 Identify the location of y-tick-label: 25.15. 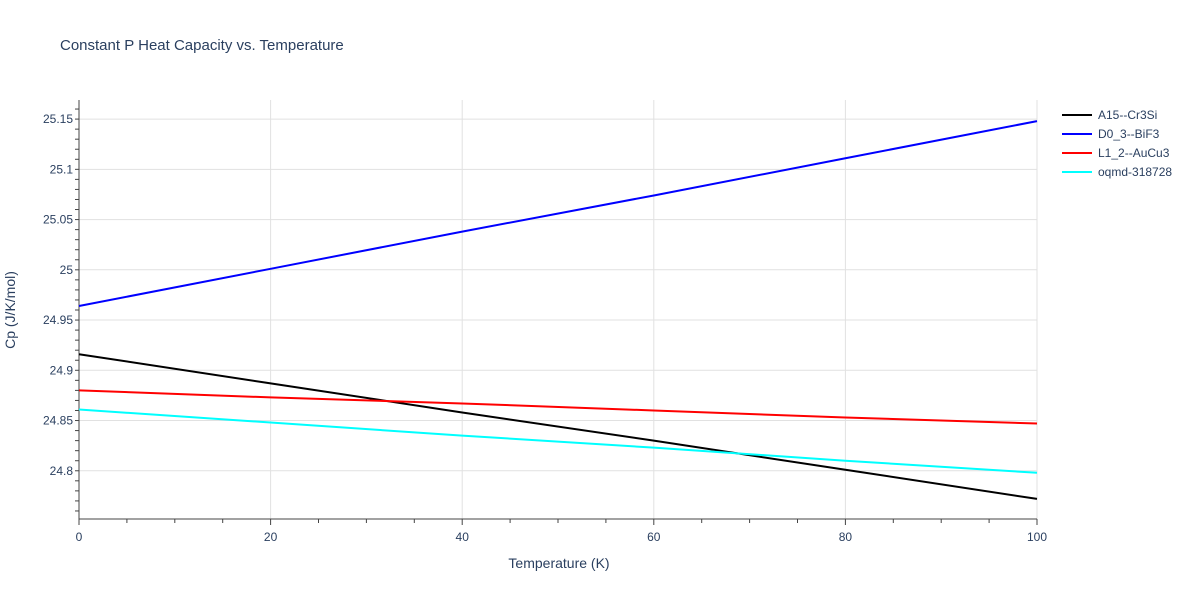
(58, 119).